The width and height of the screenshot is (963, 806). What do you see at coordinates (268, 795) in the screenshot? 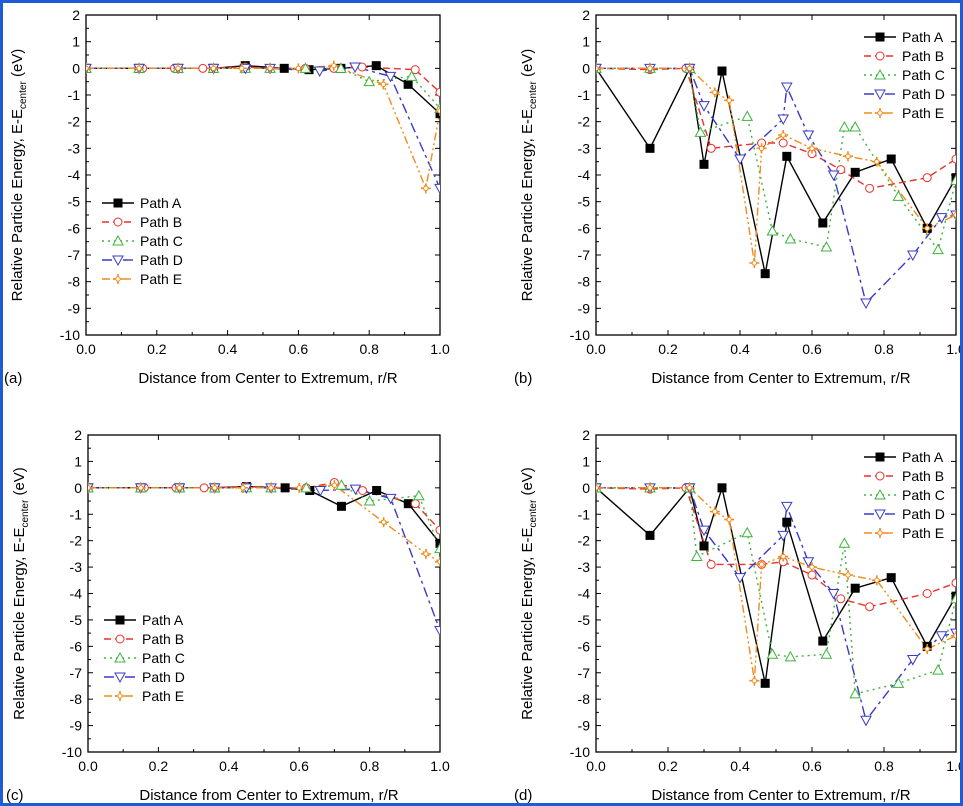
I see `x-axis-title: Distance from Center to Extremum, r/R` at bounding box center [268, 795].